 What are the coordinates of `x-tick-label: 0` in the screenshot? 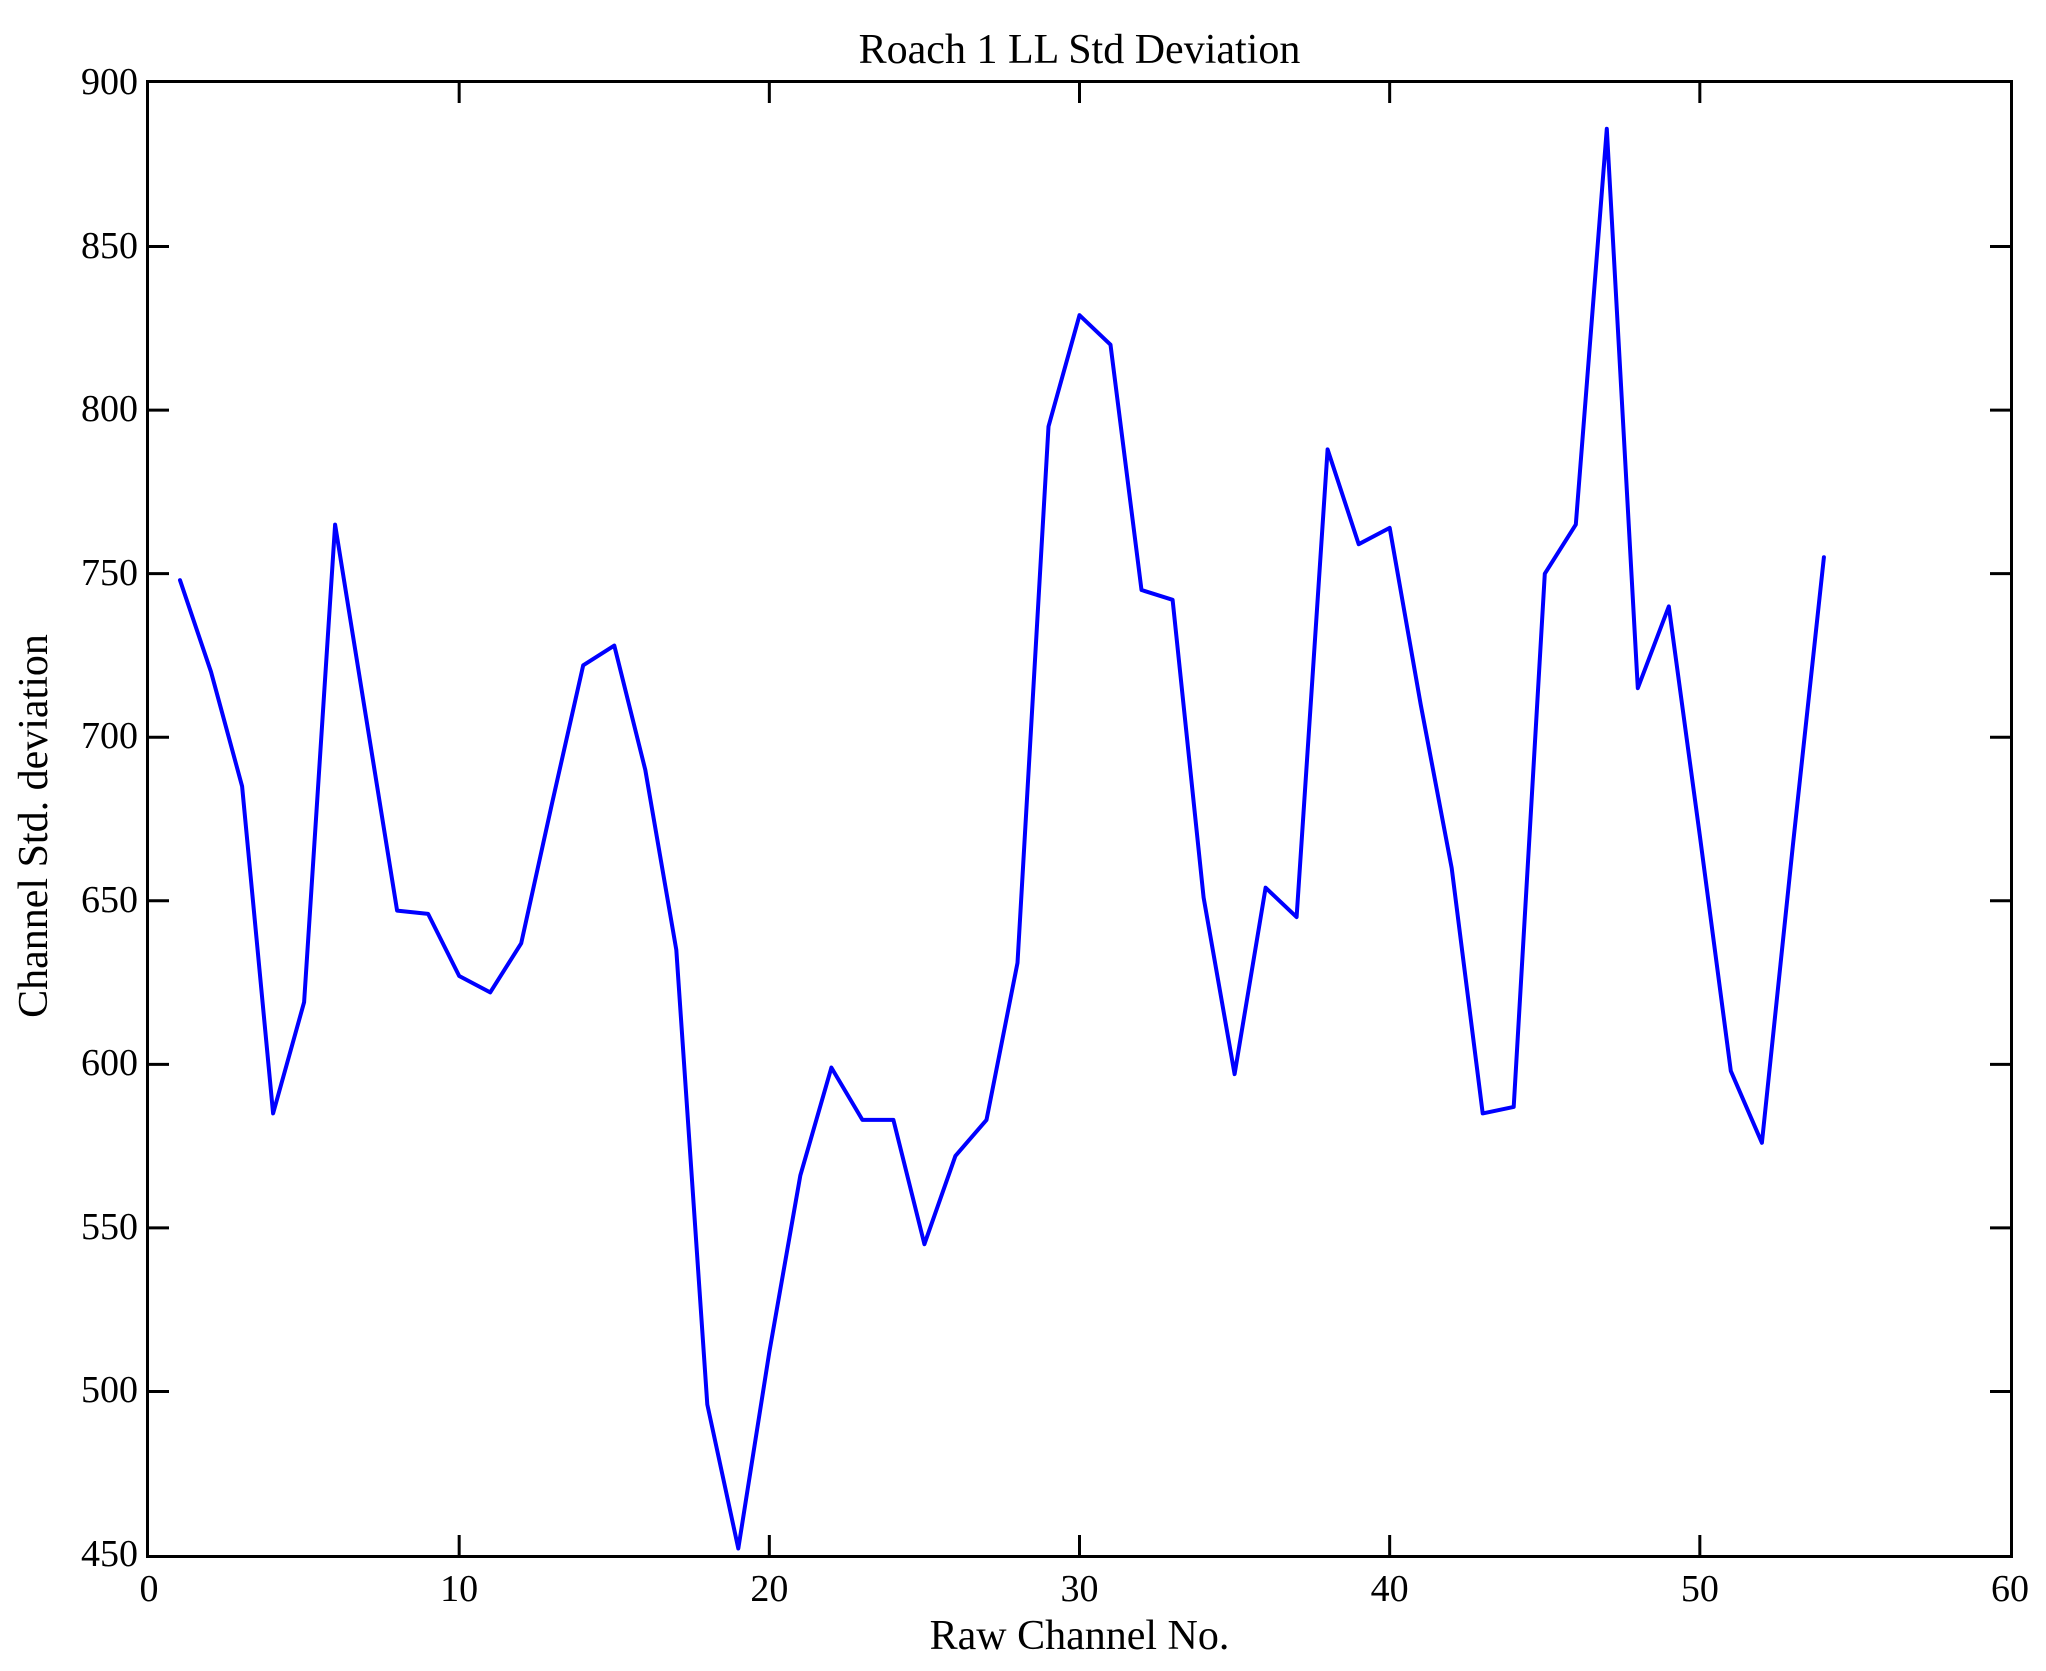 It's located at (149, 1589).